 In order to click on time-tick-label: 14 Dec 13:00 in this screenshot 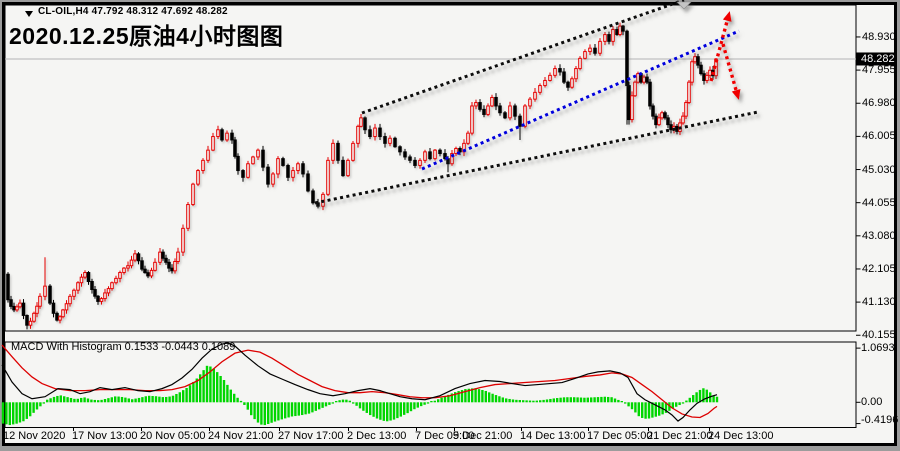, I will do `click(553, 436)`.